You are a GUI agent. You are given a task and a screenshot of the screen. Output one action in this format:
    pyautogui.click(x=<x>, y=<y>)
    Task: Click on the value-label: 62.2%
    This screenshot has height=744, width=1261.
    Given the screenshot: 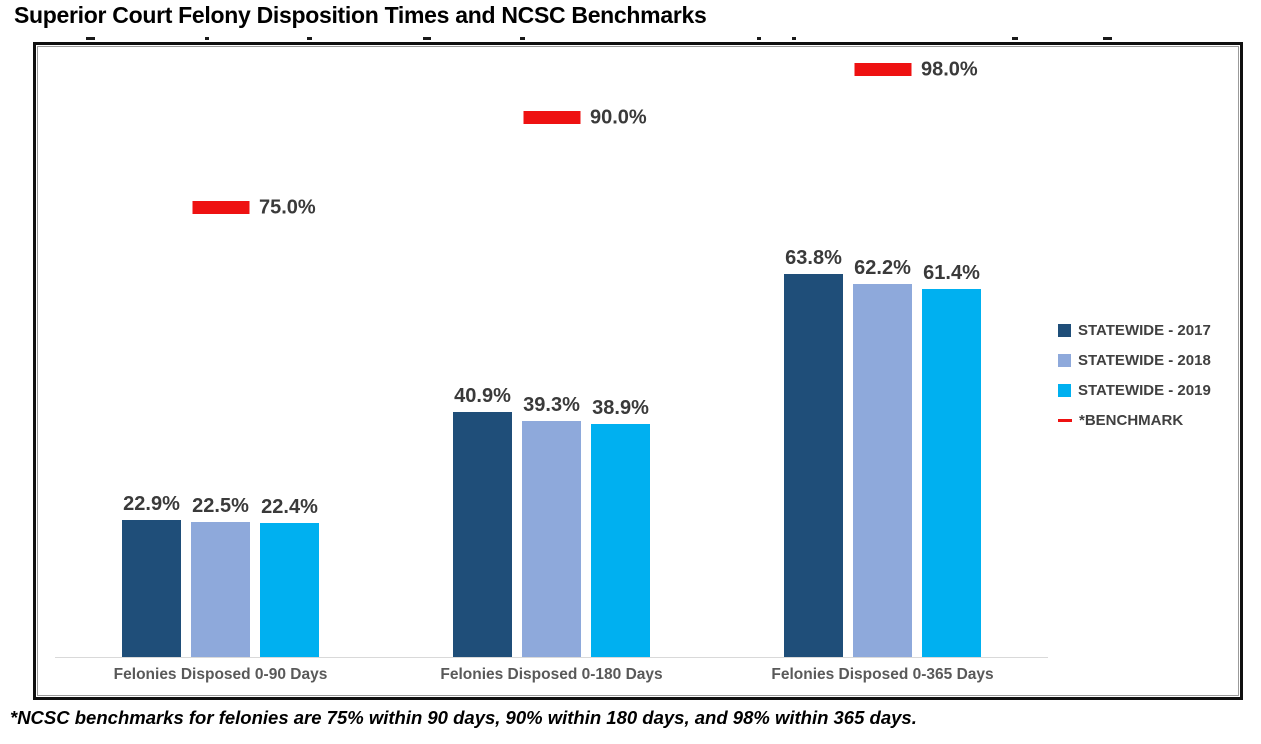 What is the action you would take?
    pyautogui.click(x=882, y=267)
    